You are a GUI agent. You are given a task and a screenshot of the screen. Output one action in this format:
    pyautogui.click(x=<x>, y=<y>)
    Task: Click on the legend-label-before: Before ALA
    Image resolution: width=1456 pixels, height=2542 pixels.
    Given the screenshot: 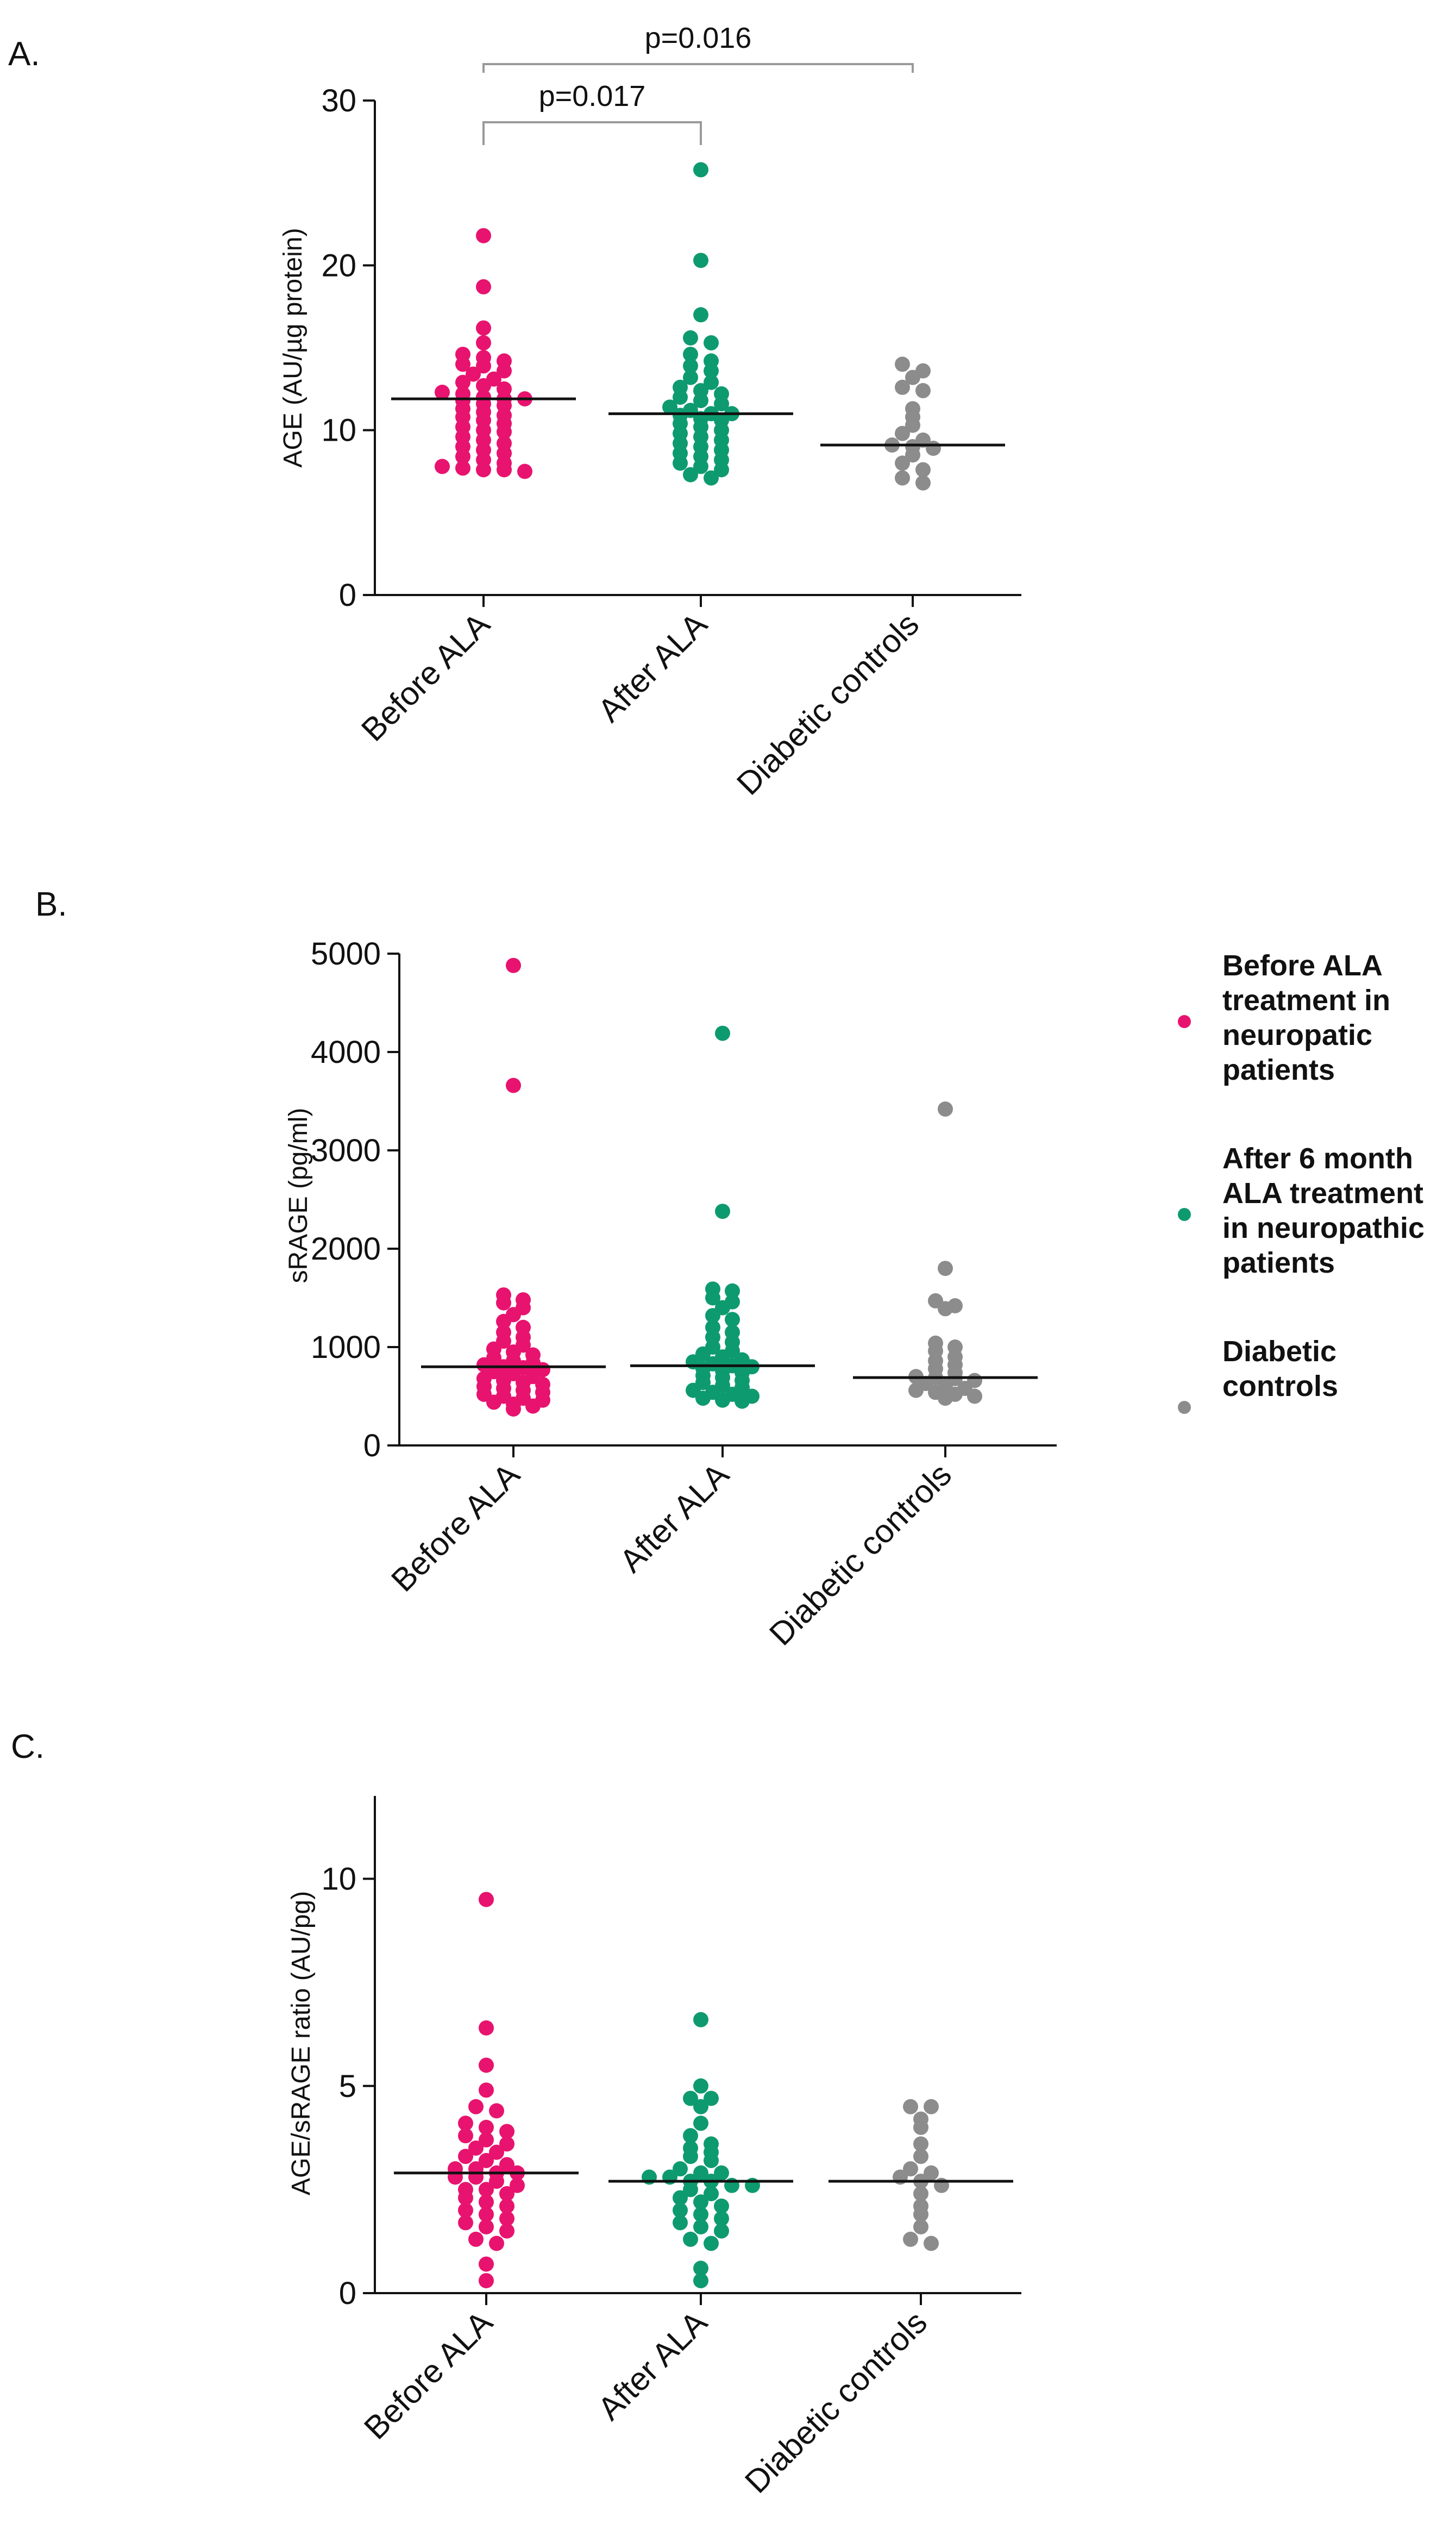 What is the action you would take?
    pyautogui.click(x=1302, y=965)
    